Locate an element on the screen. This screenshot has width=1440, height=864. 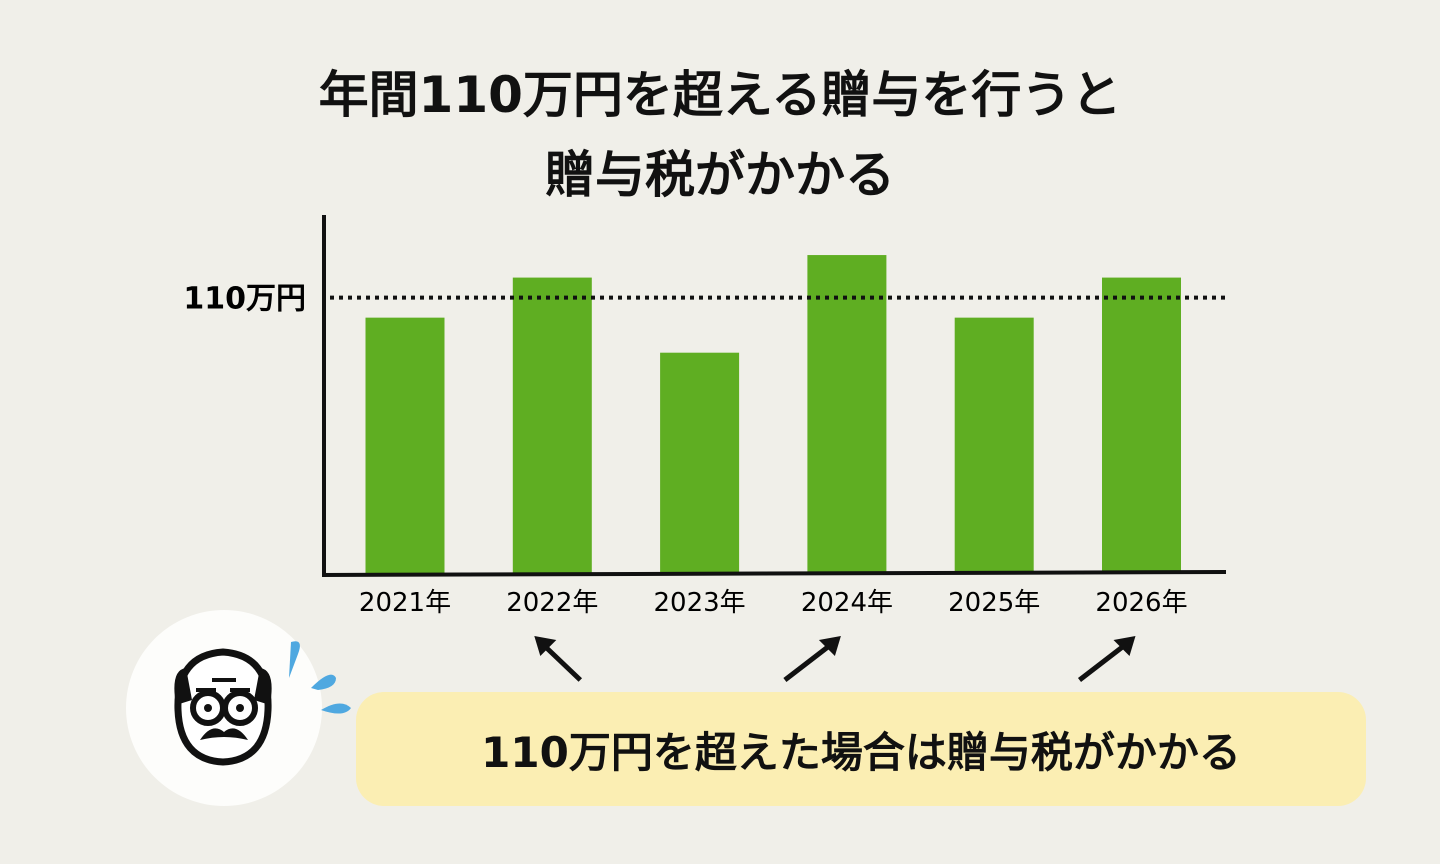
bar-2021年 is located at coordinates (405, 445).